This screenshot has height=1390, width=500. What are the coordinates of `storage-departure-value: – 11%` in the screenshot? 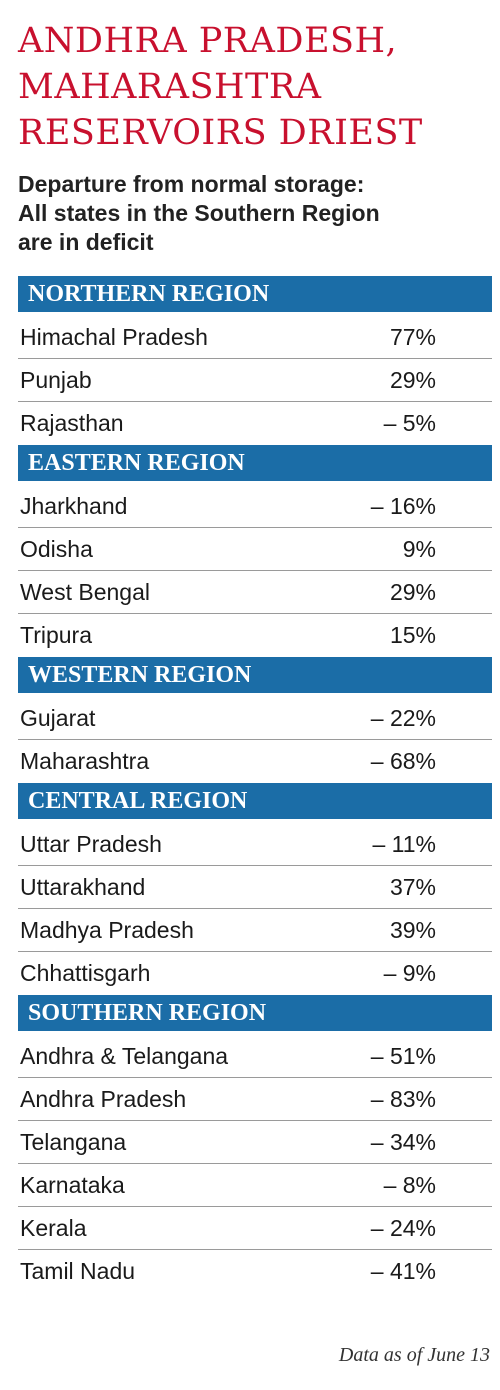 It's located at (404, 844).